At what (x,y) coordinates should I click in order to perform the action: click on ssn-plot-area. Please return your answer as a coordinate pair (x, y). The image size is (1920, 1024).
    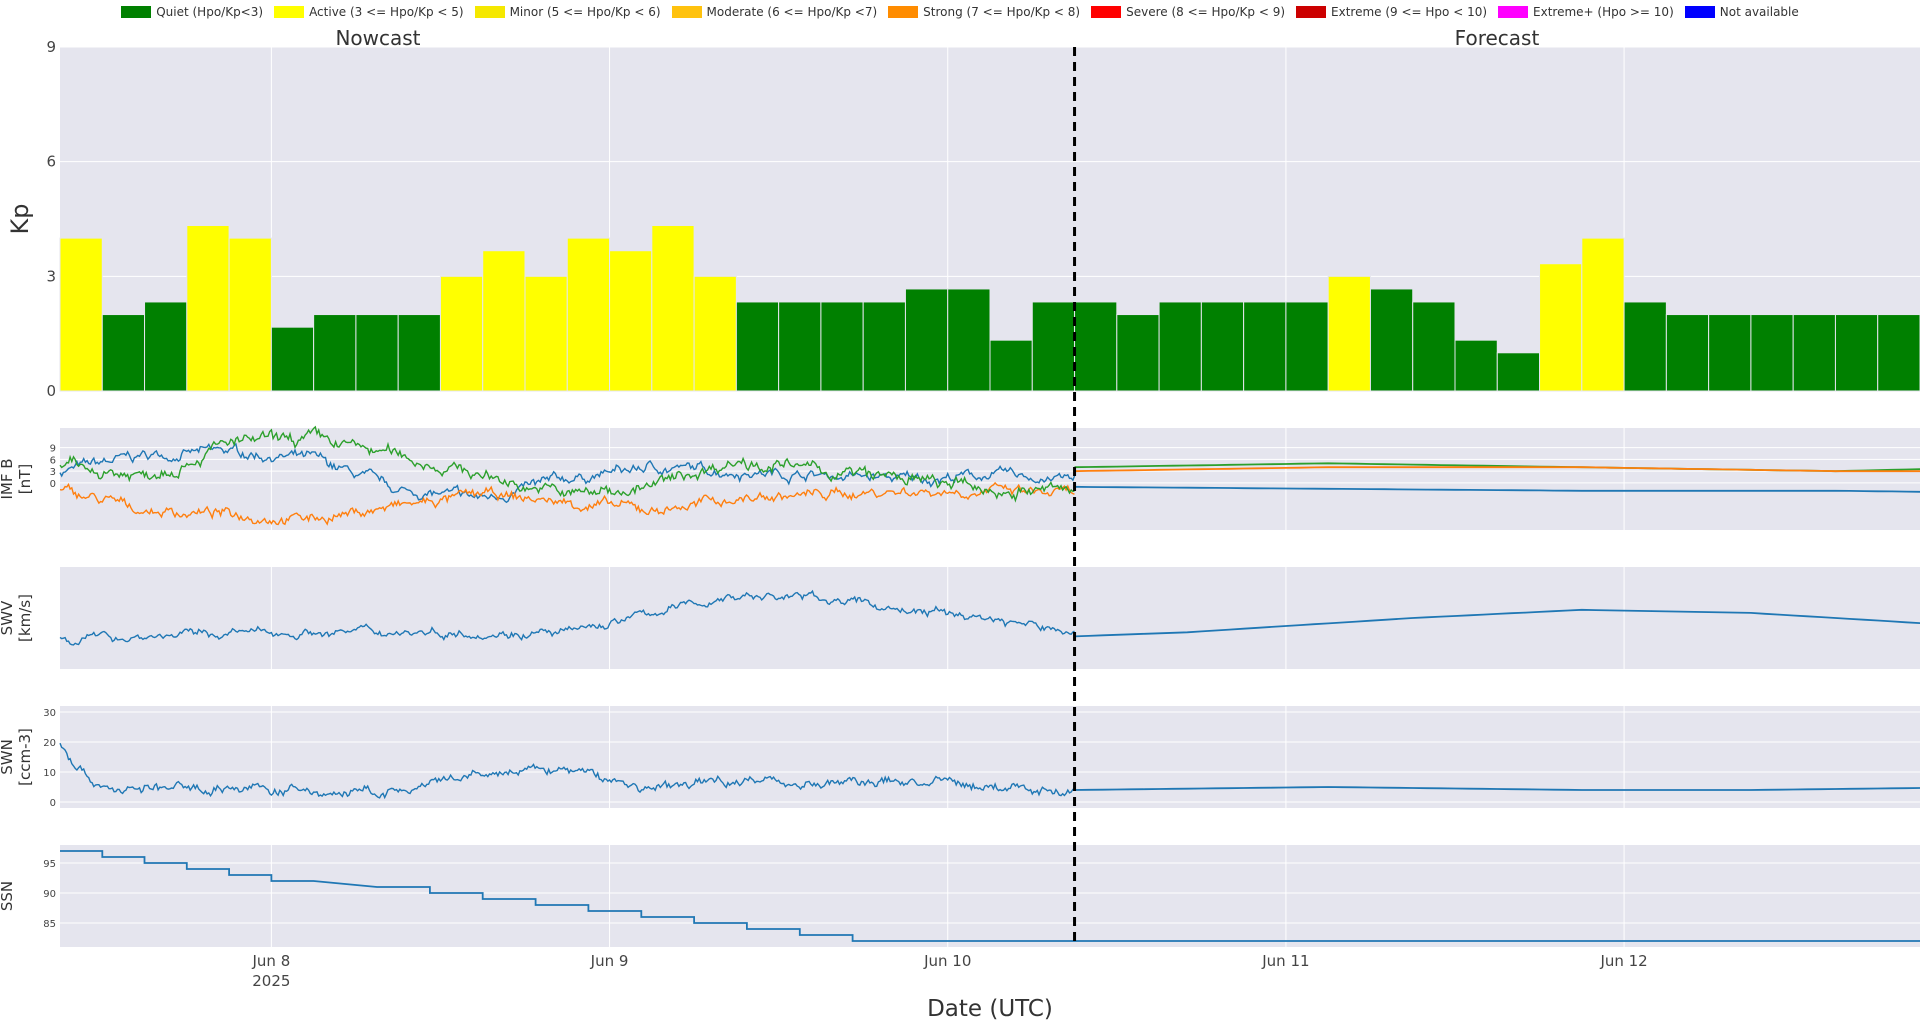
    Looking at the image, I should click on (990, 896).